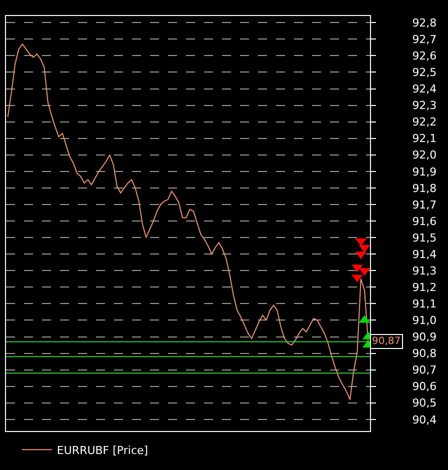  What do you see at coordinates (424, 73) in the screenshot?
I see `y-tick-label: 92,5` at bounding box center [424, 73].